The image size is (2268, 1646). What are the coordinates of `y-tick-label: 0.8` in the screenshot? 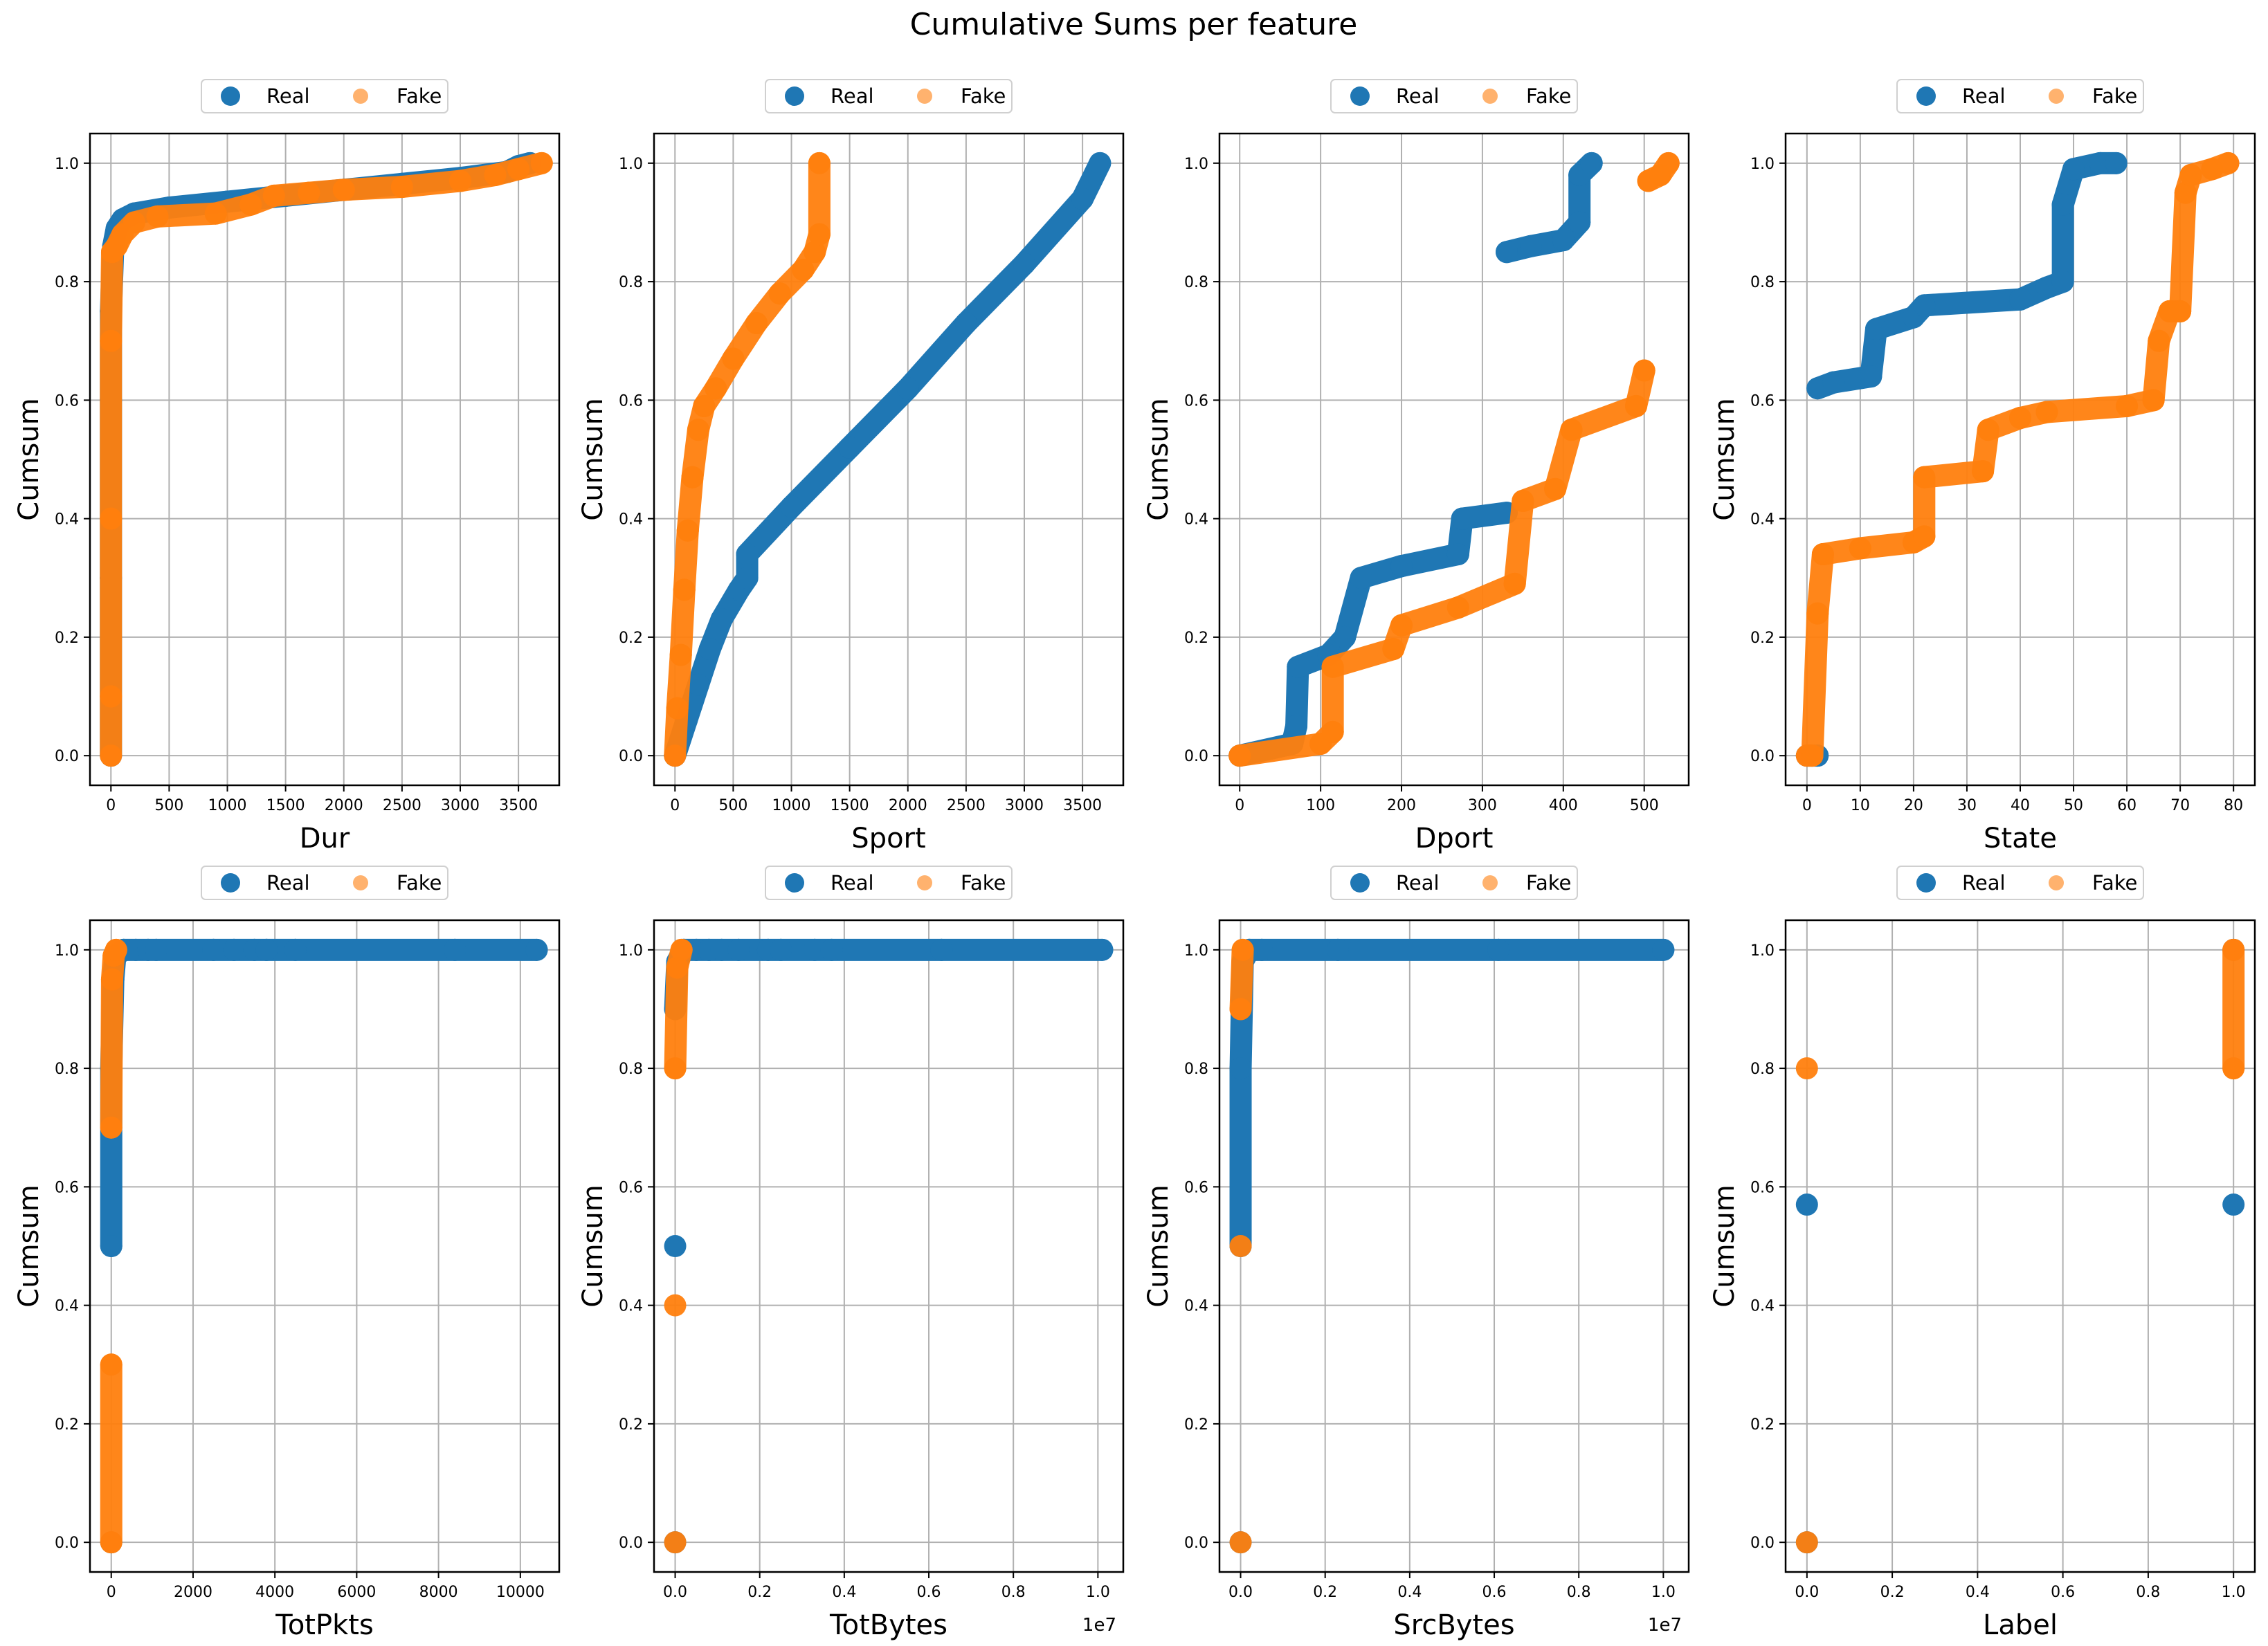 It's located at (67, 282).